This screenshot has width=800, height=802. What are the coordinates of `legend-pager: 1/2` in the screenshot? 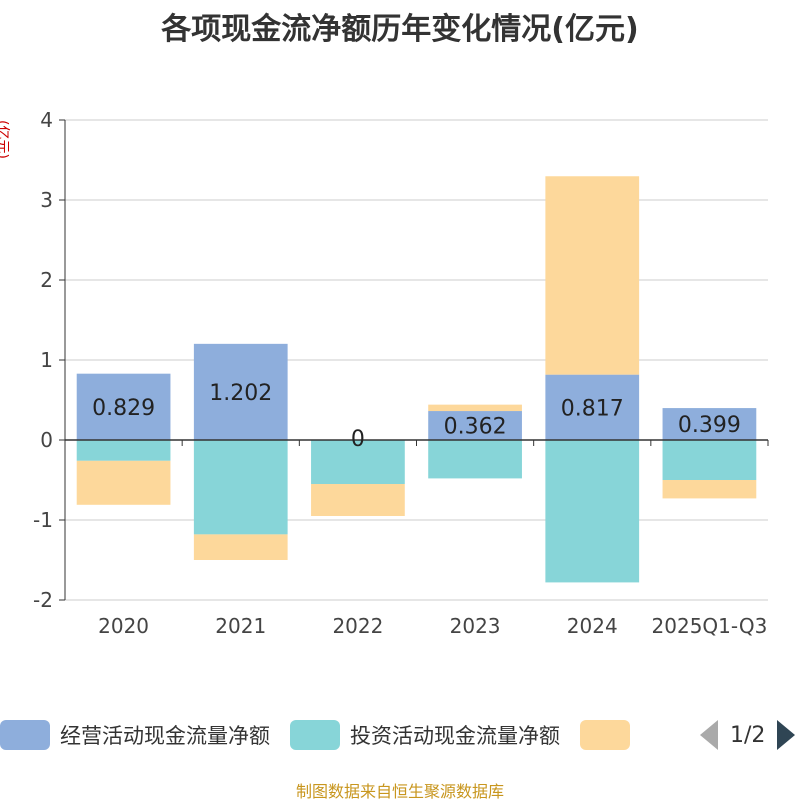 It's located at (748, 735).